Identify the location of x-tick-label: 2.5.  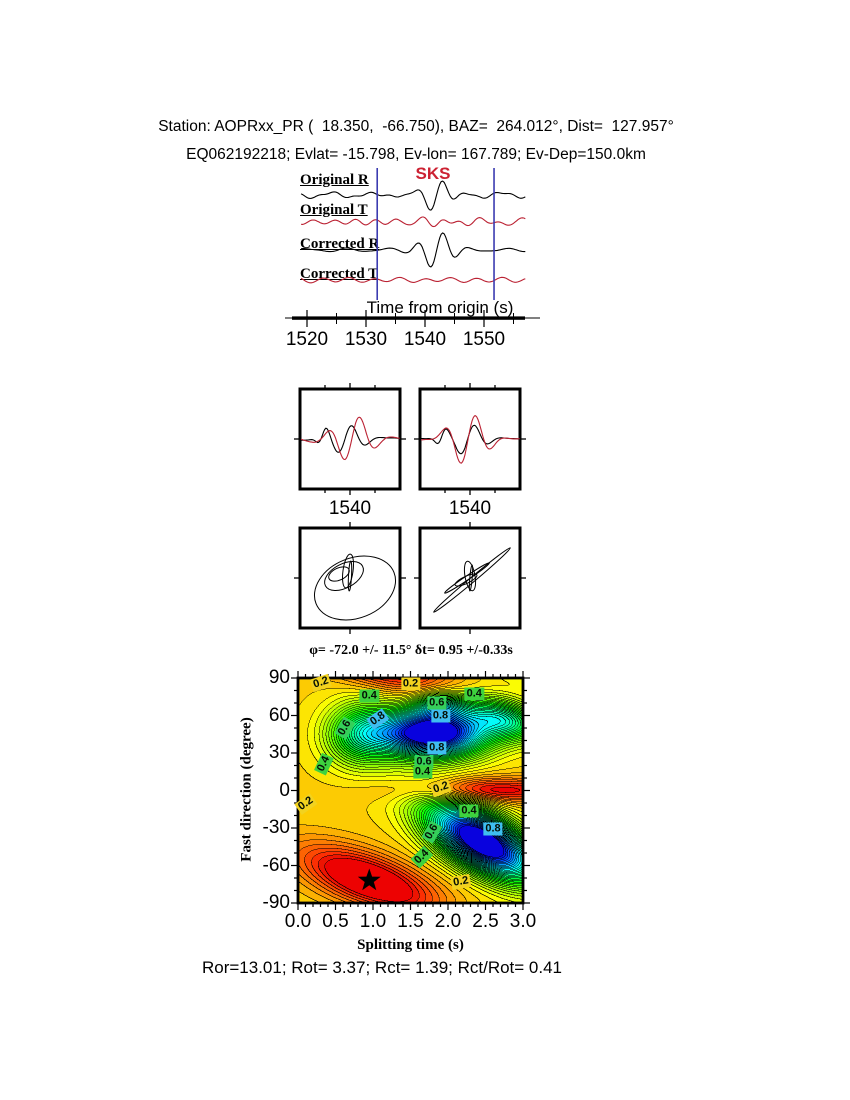
(485, 921).